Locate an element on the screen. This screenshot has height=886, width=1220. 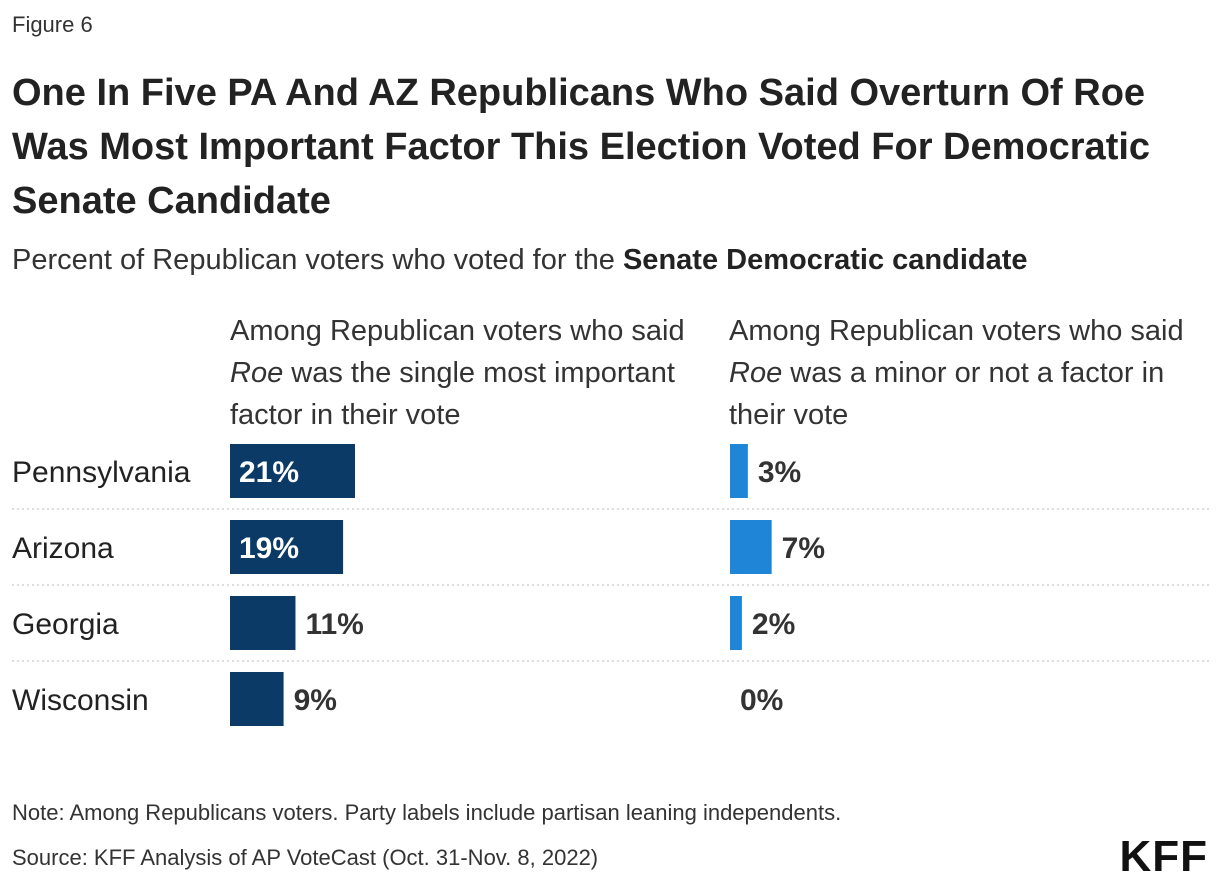
data-label: 3% is located at coordinates (779, 472).